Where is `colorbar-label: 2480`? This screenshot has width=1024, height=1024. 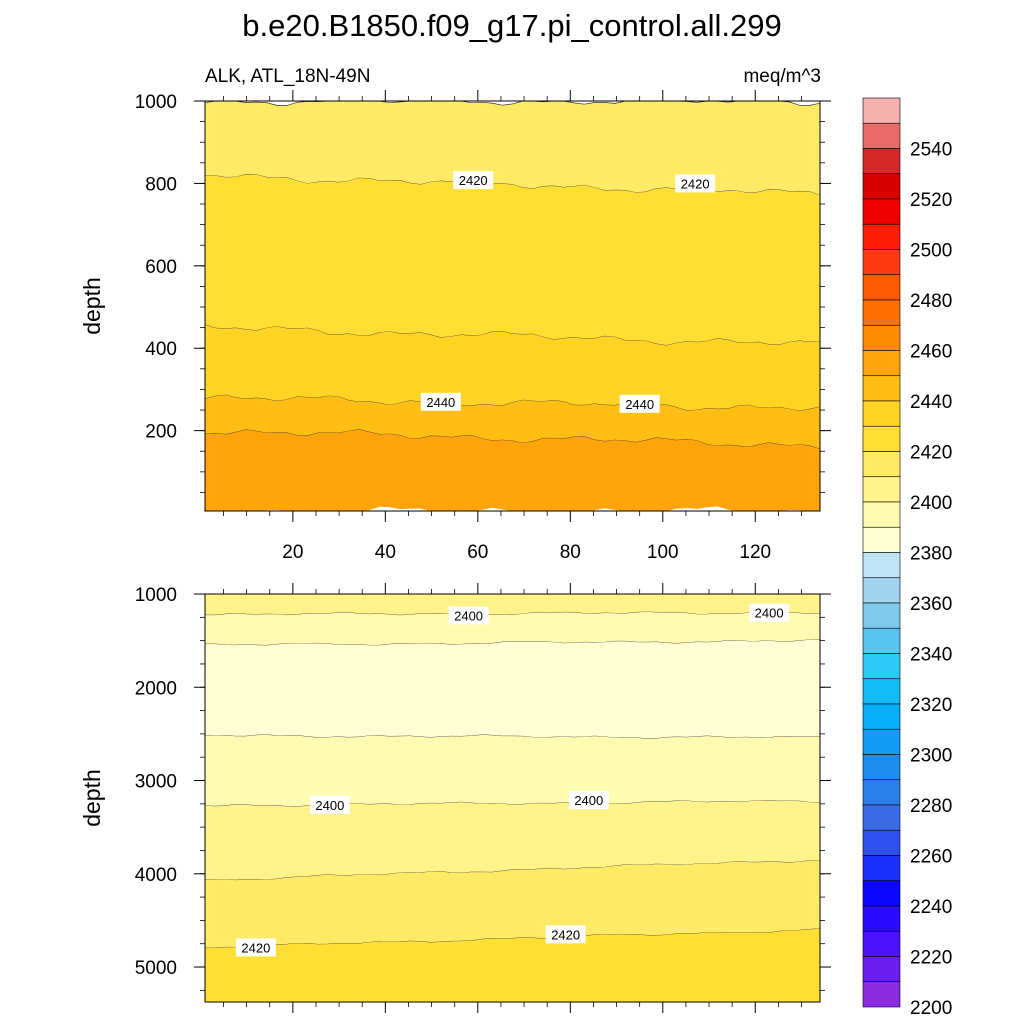 colorbar-label: 2480 is located at coordinates (931, 301).